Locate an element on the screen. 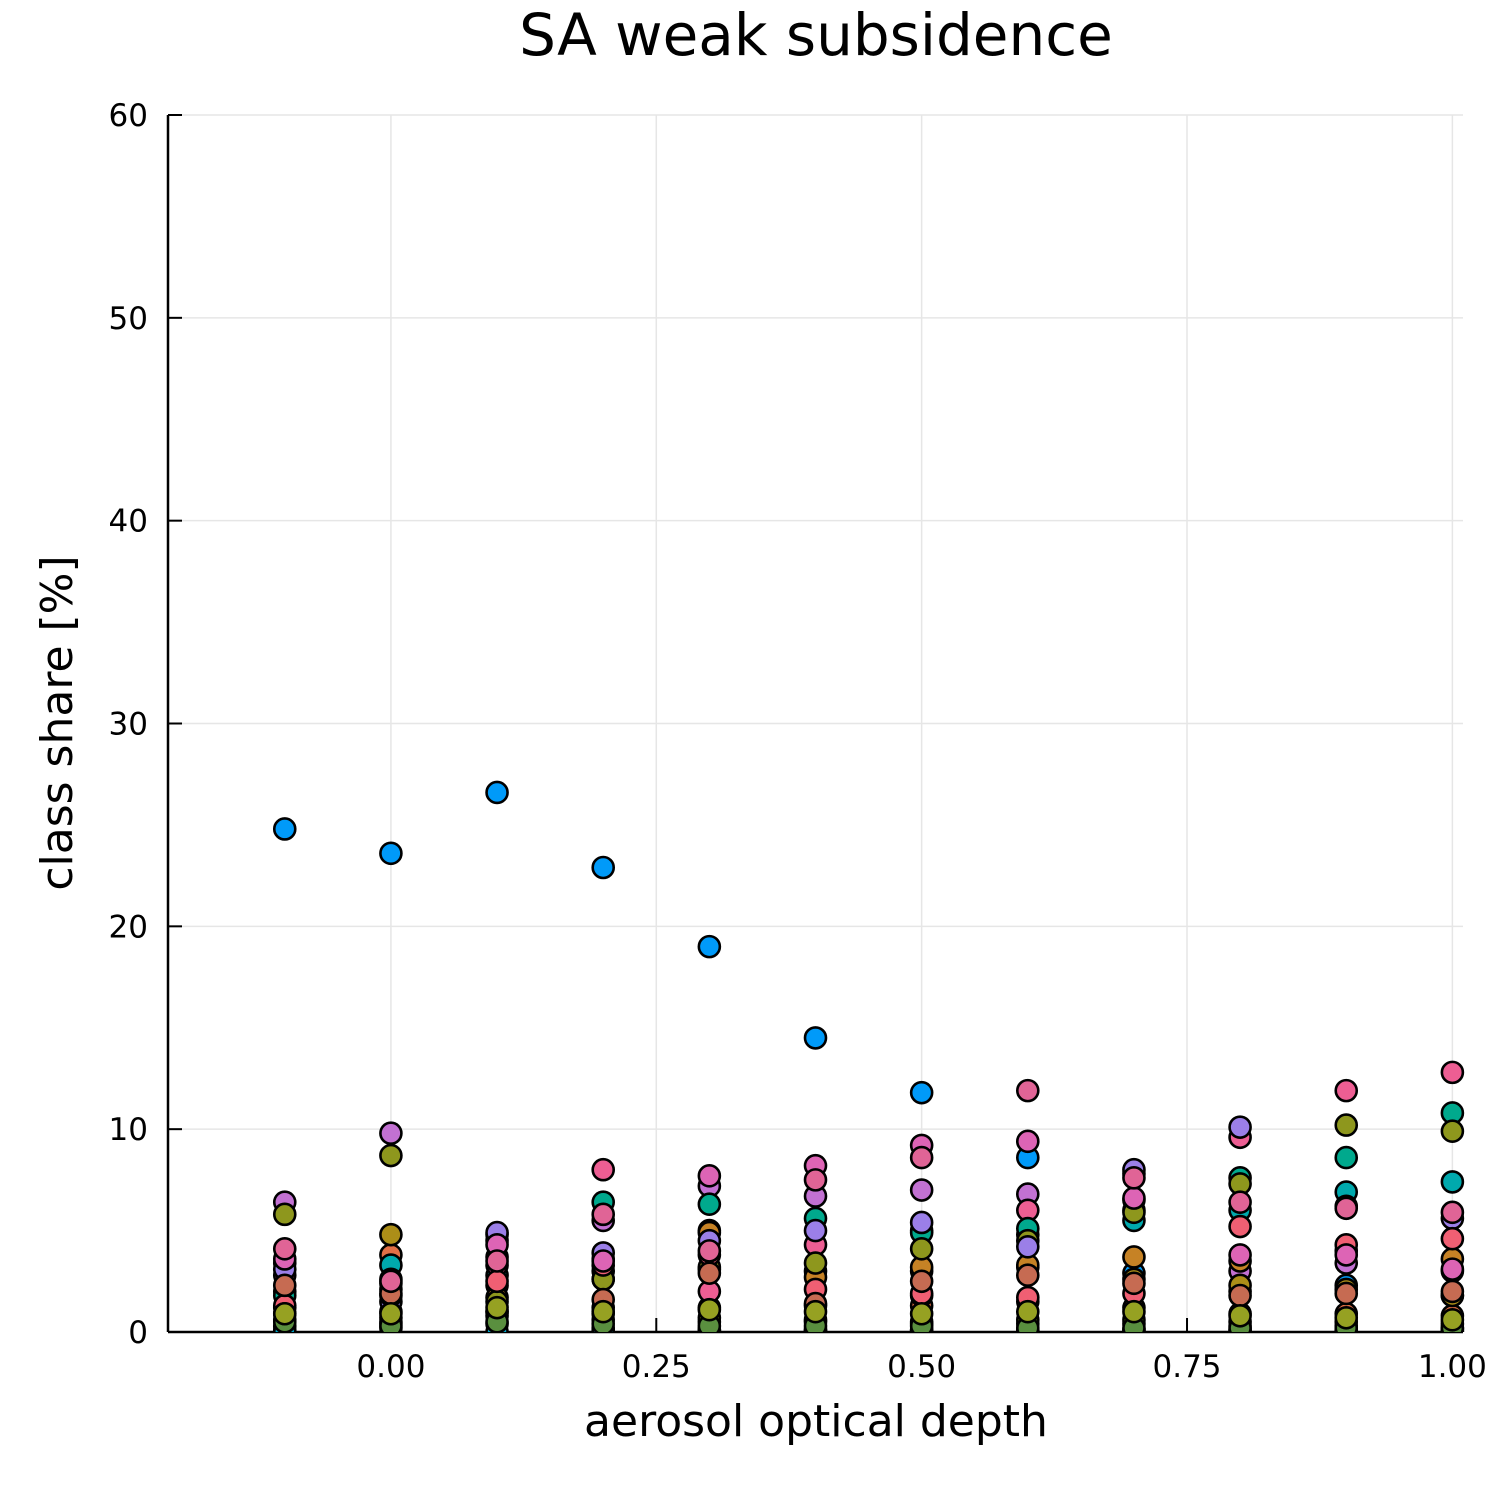 The height and width of the screenshot is (1499, 1499). y-tick-label: 30 is located at coordinates (128, 725).